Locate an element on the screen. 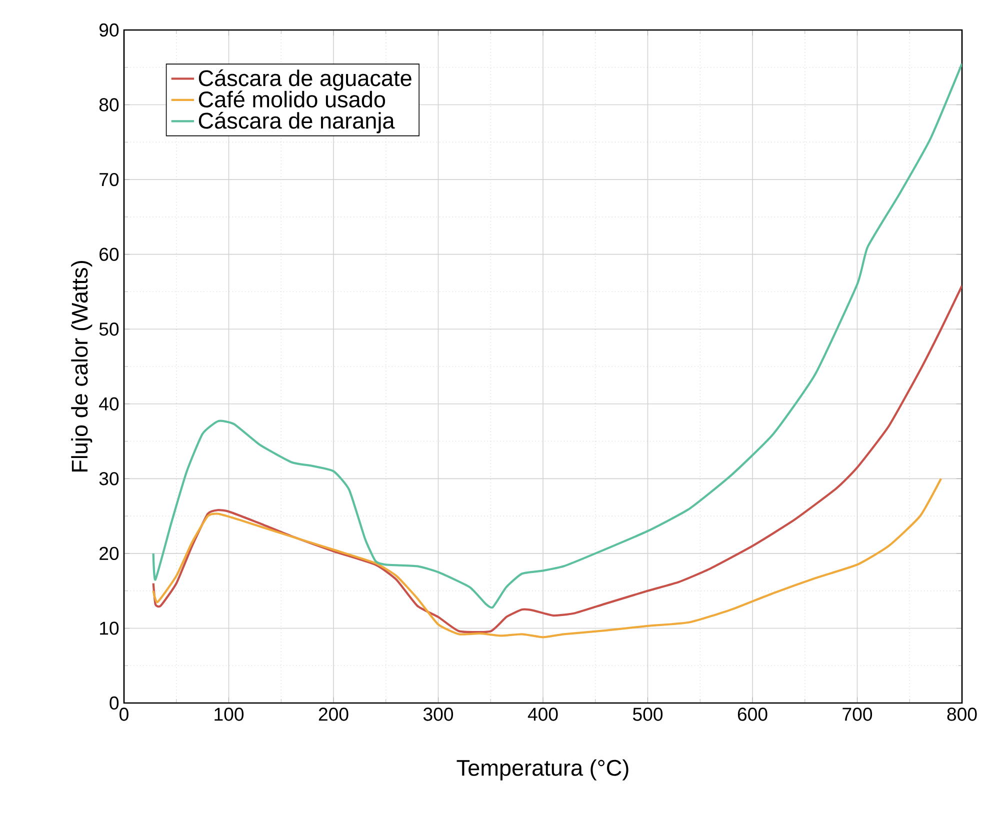 The width and height of the screenshot is (987, 815). x-tick-label: 800 is located at coordinates (962, 714).